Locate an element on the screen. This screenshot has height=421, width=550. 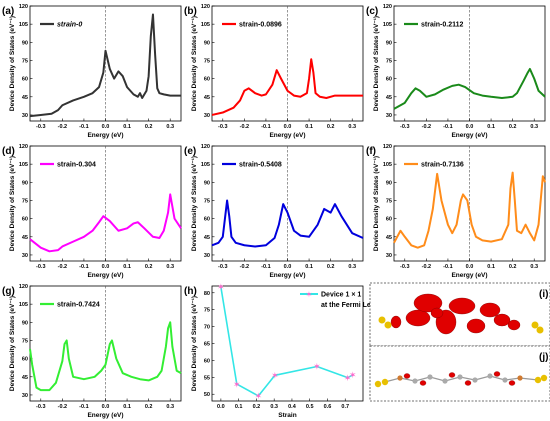
panel-letter: (d) is located at coordinates (8, 151).